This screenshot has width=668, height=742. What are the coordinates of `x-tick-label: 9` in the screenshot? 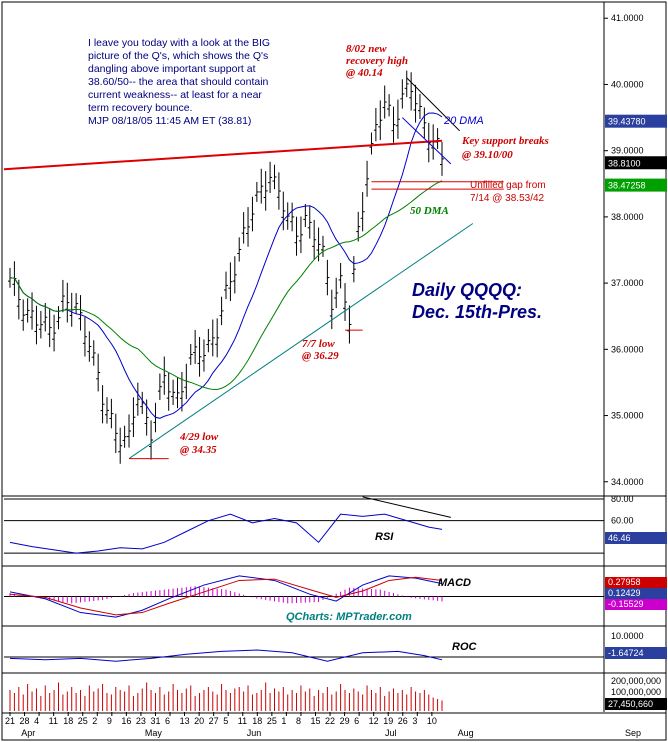 It's located at (109, 721).